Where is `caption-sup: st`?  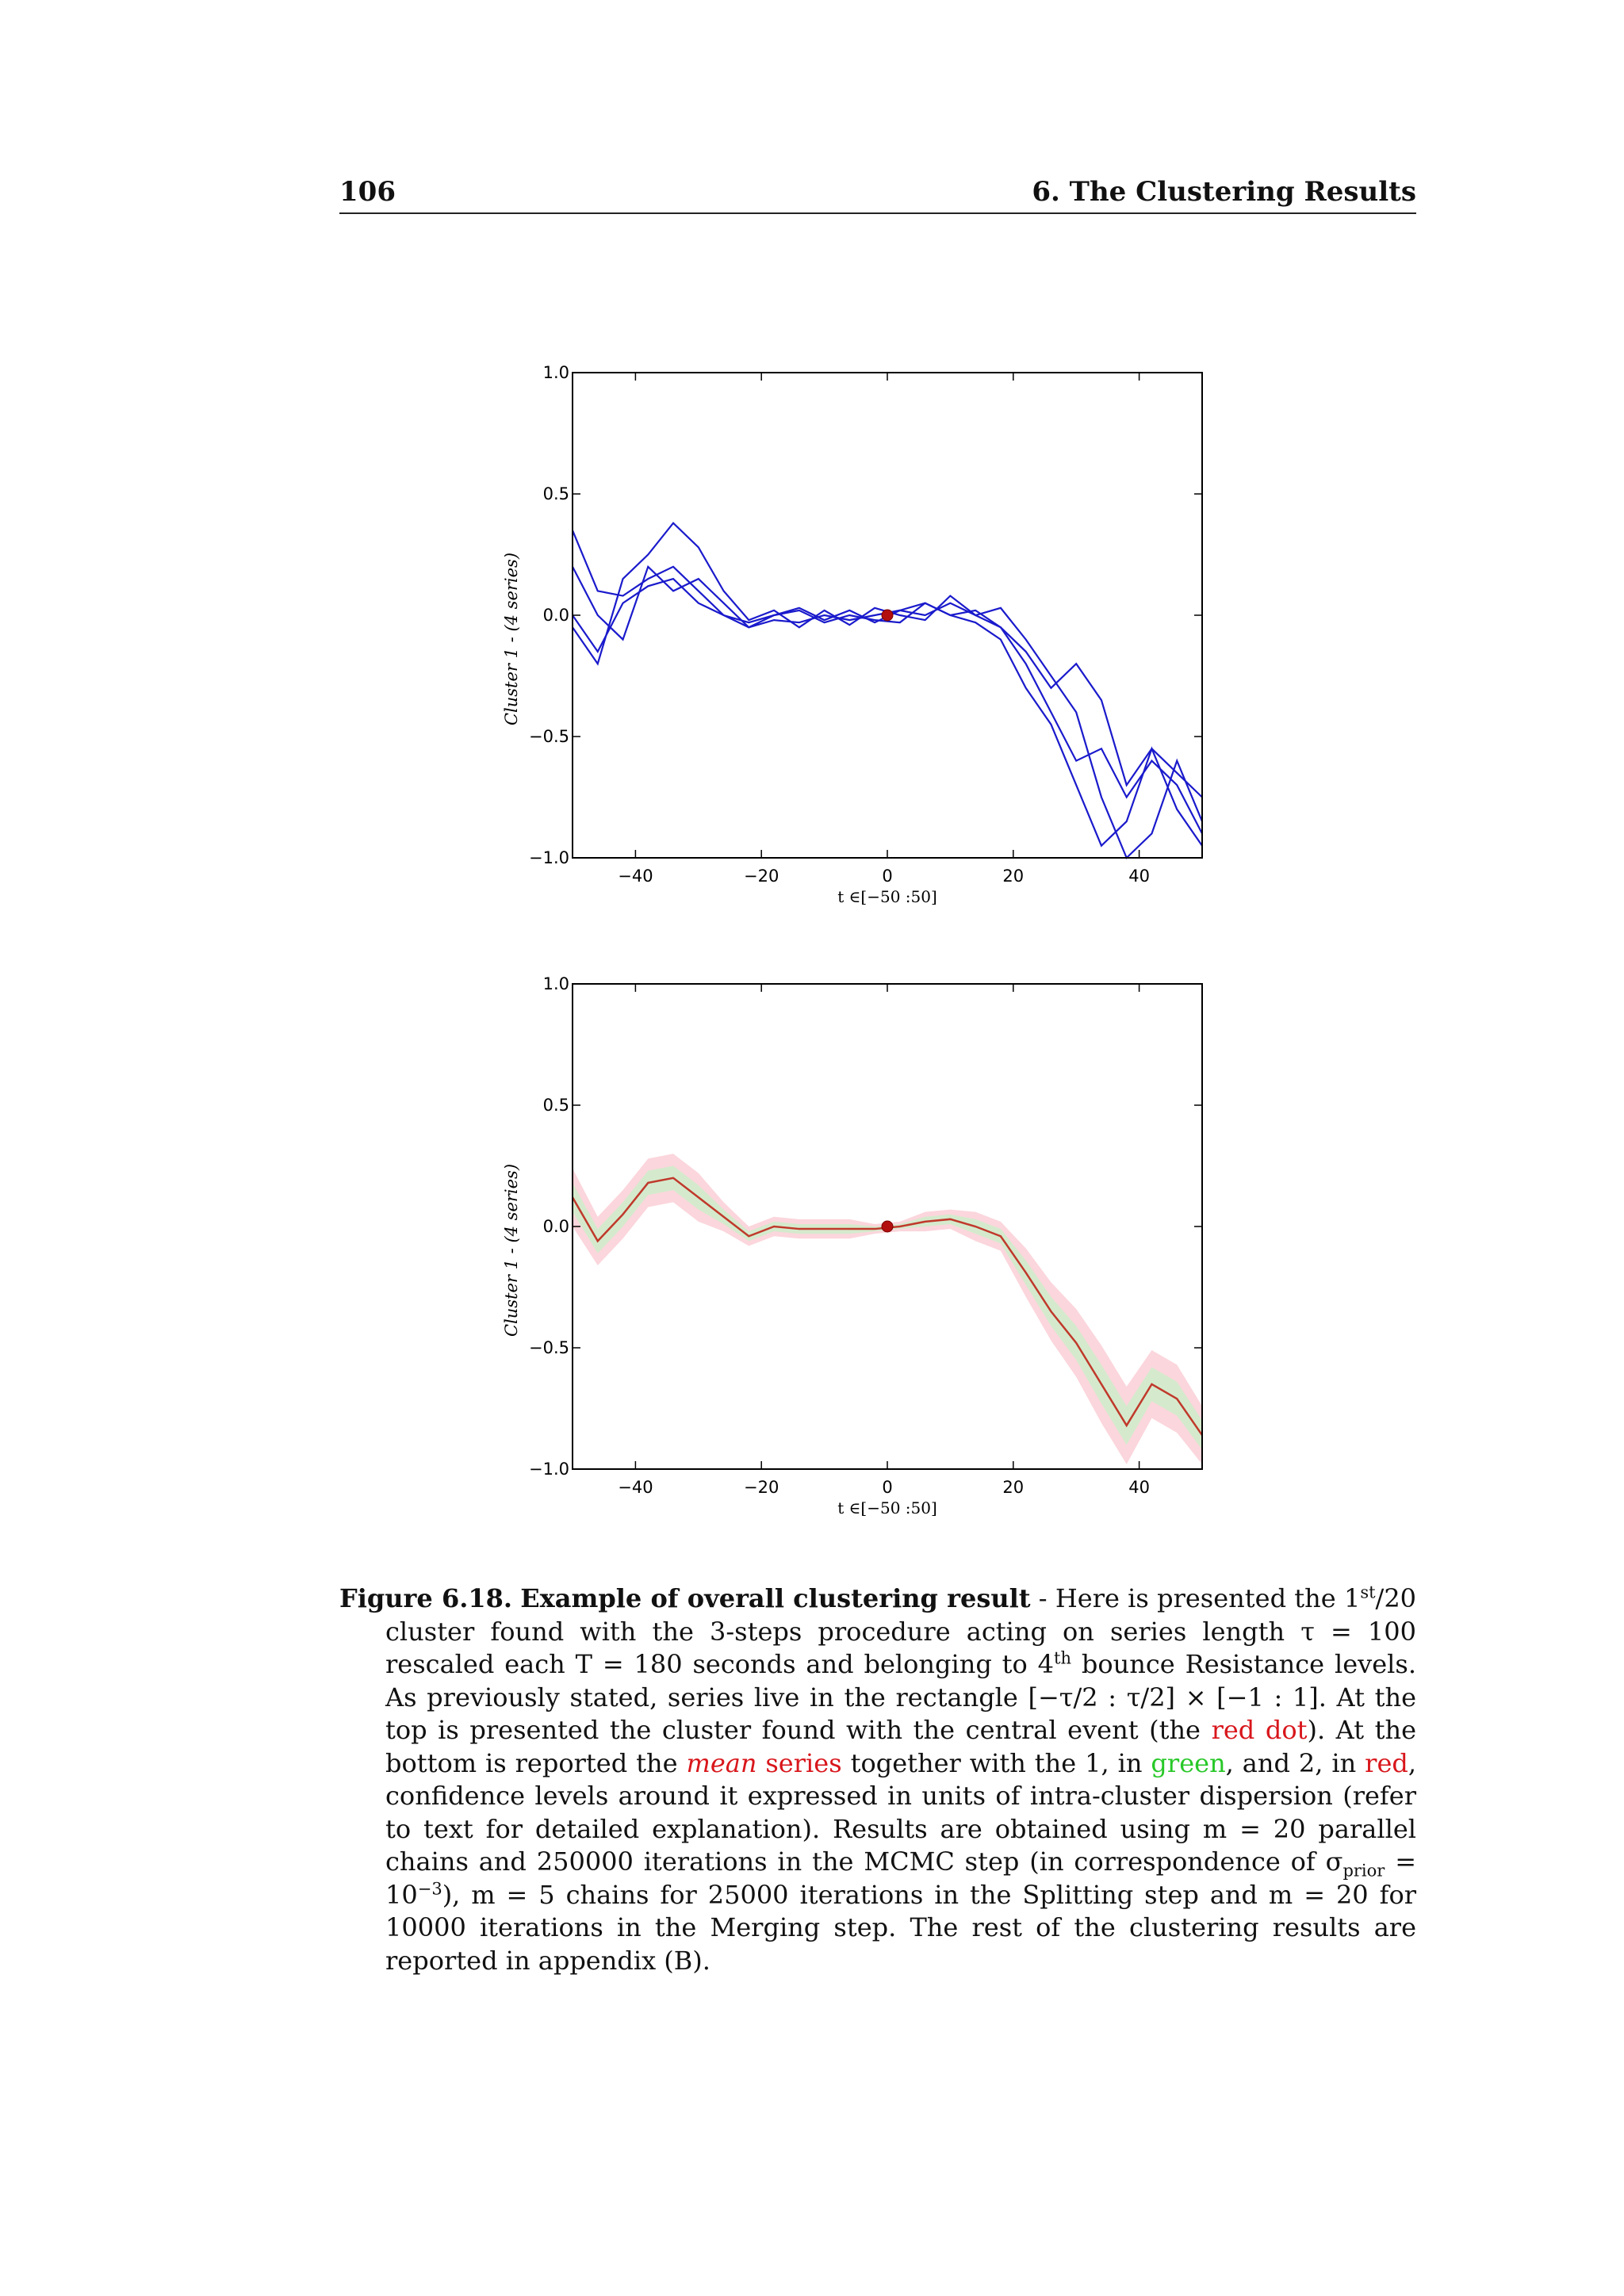
caption-sup: st is located at coordinates (1368, 1592).